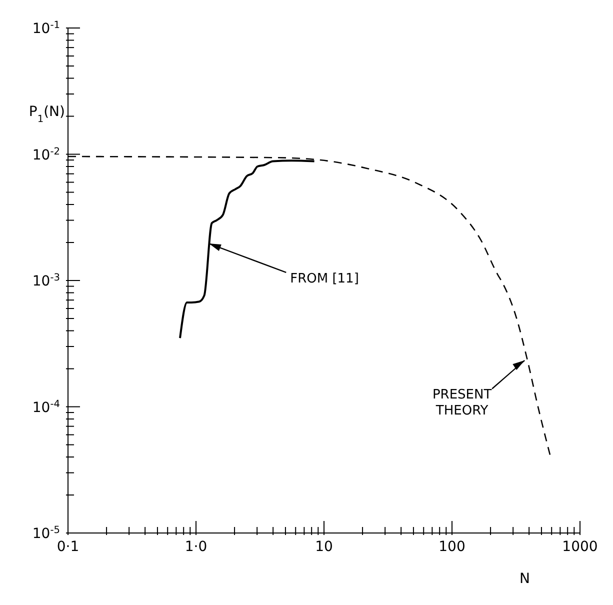 This screenshot has width=613, height=605. Describe the element at coordinates (324, 278) in the screenshot. I see `annotation: FROM [11]` at that location.